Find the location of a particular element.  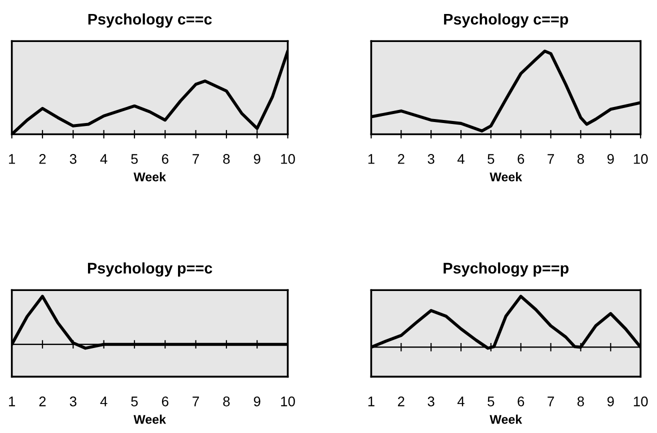

chart-title: Psychology c==c is located at coordinates (150, 20).